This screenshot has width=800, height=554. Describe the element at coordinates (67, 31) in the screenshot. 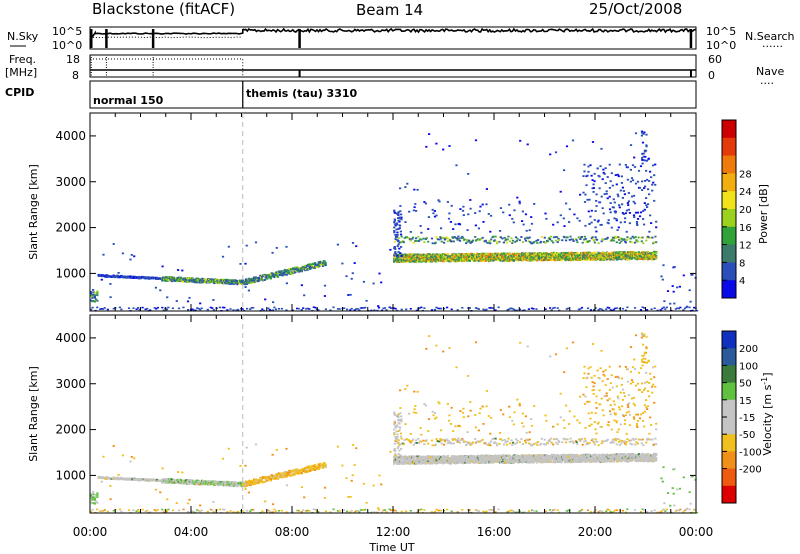

I see `noise-tick-top-left: 10^5` at that location.